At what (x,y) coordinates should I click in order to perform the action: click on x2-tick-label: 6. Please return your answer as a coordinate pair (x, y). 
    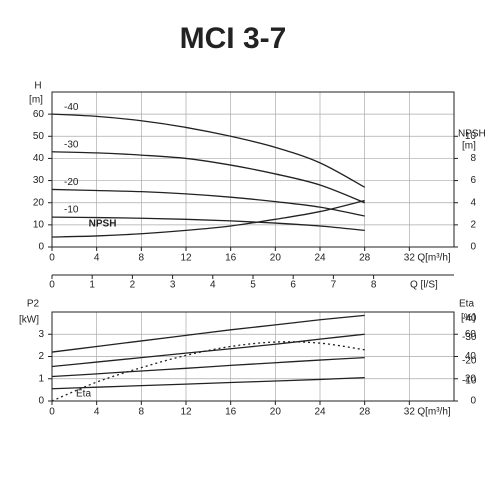
    Looking at the image, I should click on (293, 285).